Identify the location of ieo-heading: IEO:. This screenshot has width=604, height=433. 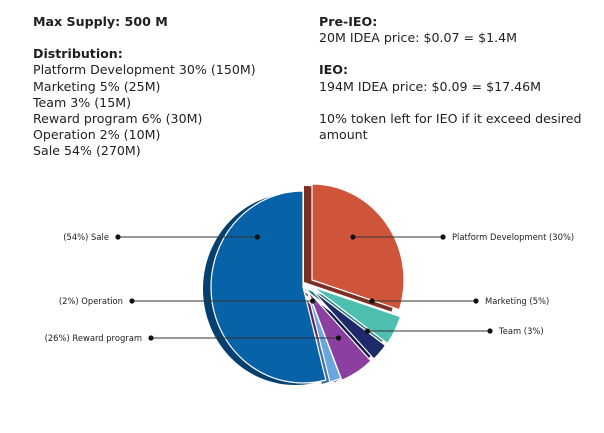
(334, 70).